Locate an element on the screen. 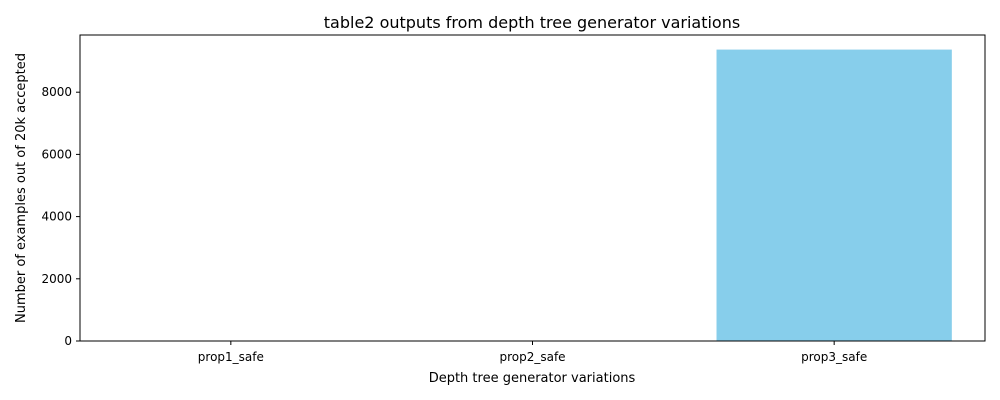  x-tick-label: prop2_safe is located at coordinates (532, 357).